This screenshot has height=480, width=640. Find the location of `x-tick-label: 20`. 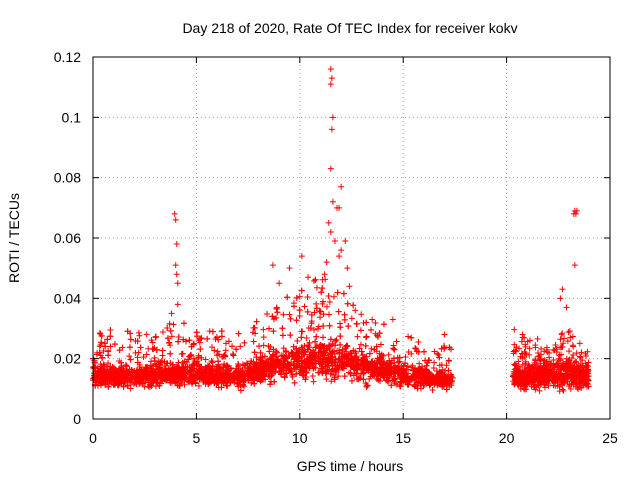

x-tick-label: 20 is located at coordinates (507, 438).